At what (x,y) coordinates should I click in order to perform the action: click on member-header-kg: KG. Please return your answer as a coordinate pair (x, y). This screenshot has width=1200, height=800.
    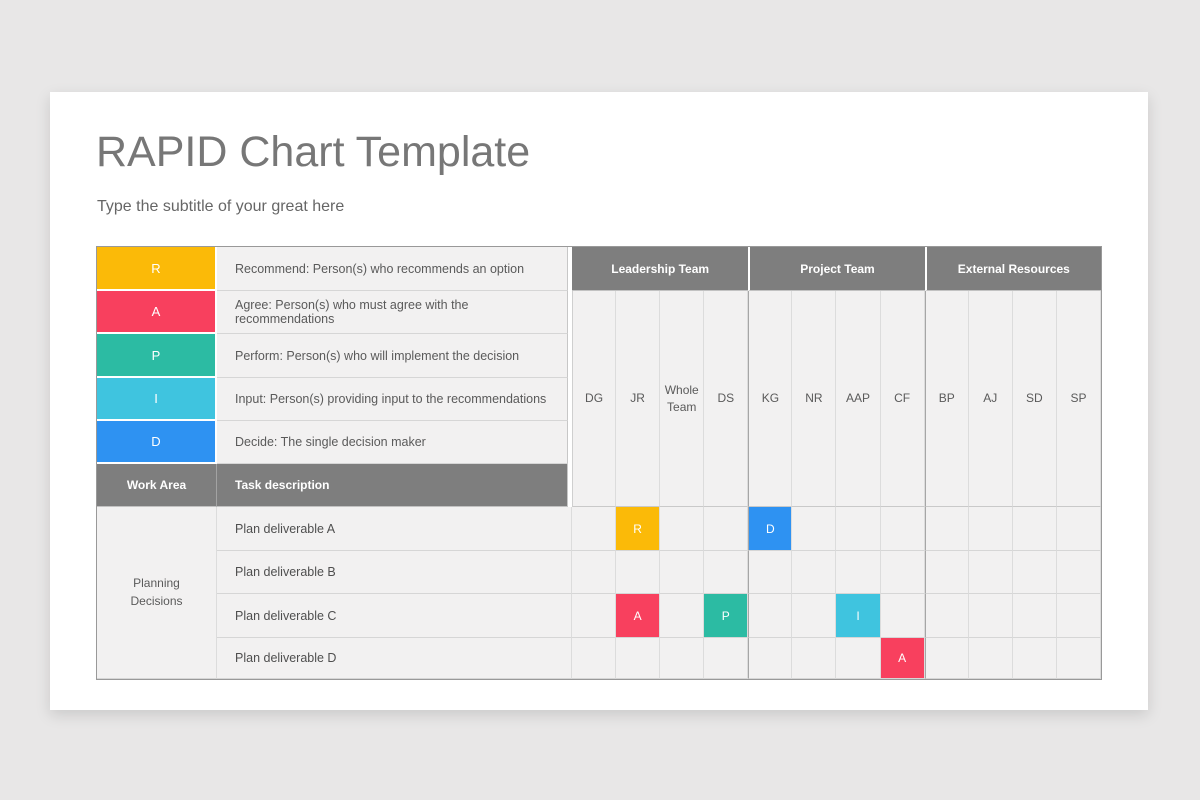
    Looking at the image, I should click on (770, 399).